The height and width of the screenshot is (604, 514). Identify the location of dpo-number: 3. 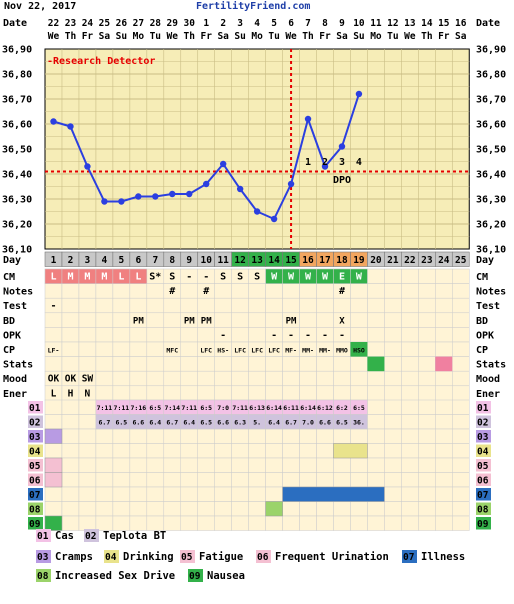
(342, 162).